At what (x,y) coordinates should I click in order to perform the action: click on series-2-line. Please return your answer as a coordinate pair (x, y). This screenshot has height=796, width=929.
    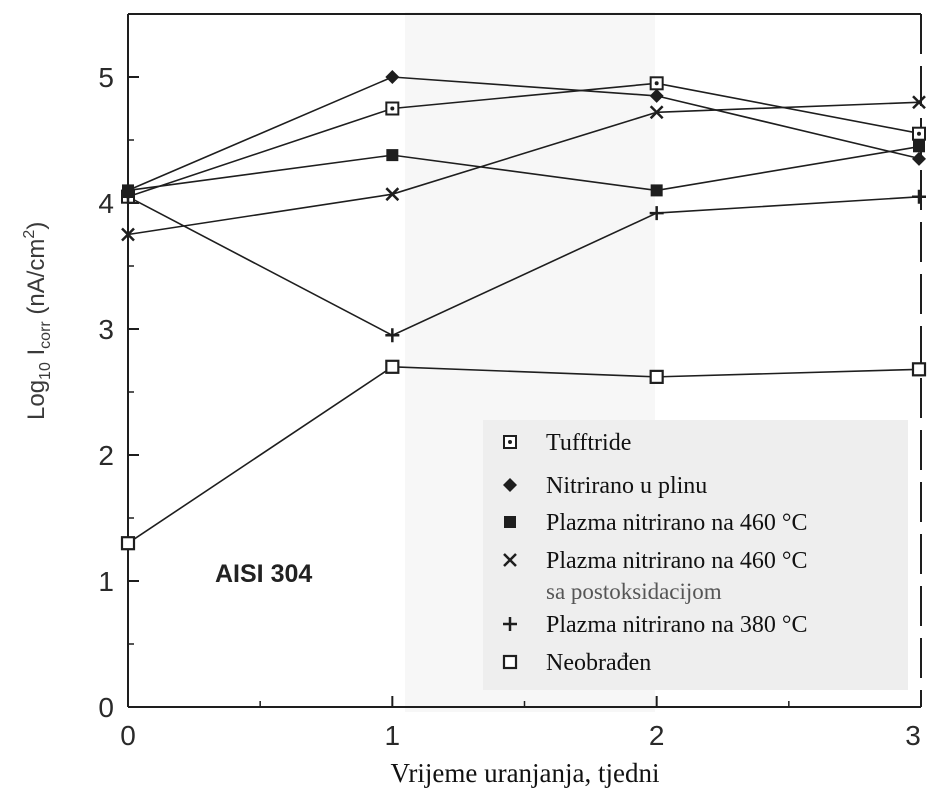
    Looking at the image, I should click on (524, 168).